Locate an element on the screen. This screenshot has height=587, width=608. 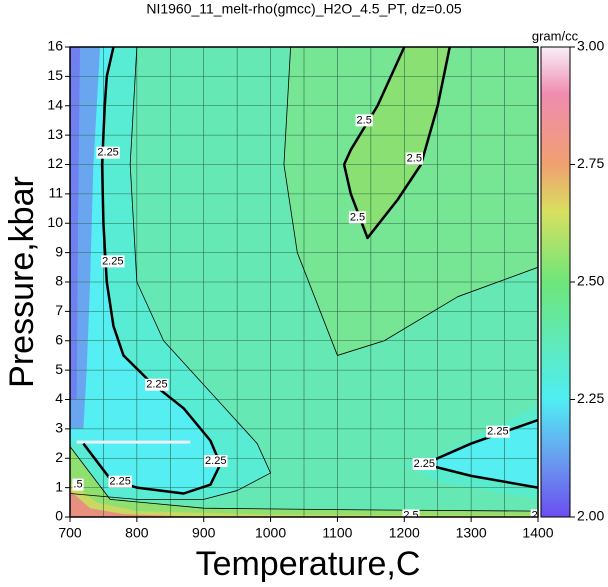
colorbar-tick-label: 2.50 is located at coordinates (590, 281).